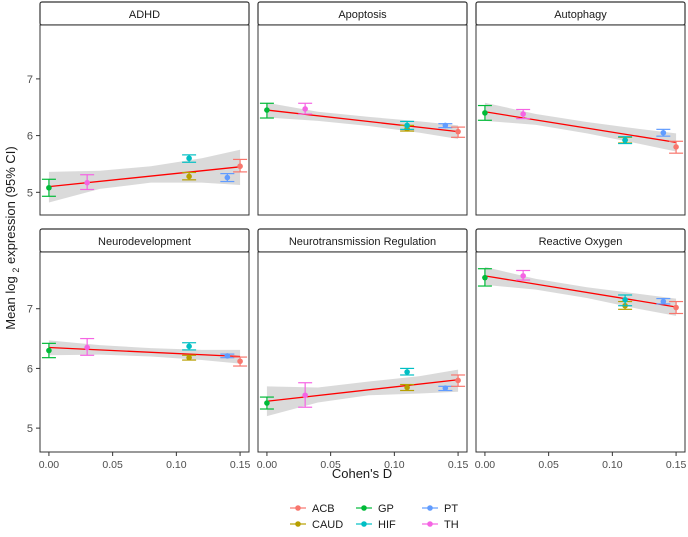 The height and width of the screenshot is (537, 688). What do you see at coordinates (144, 15) in the screenshot?
I see `panel-title: ADHD` at bounding box center [144, 15].